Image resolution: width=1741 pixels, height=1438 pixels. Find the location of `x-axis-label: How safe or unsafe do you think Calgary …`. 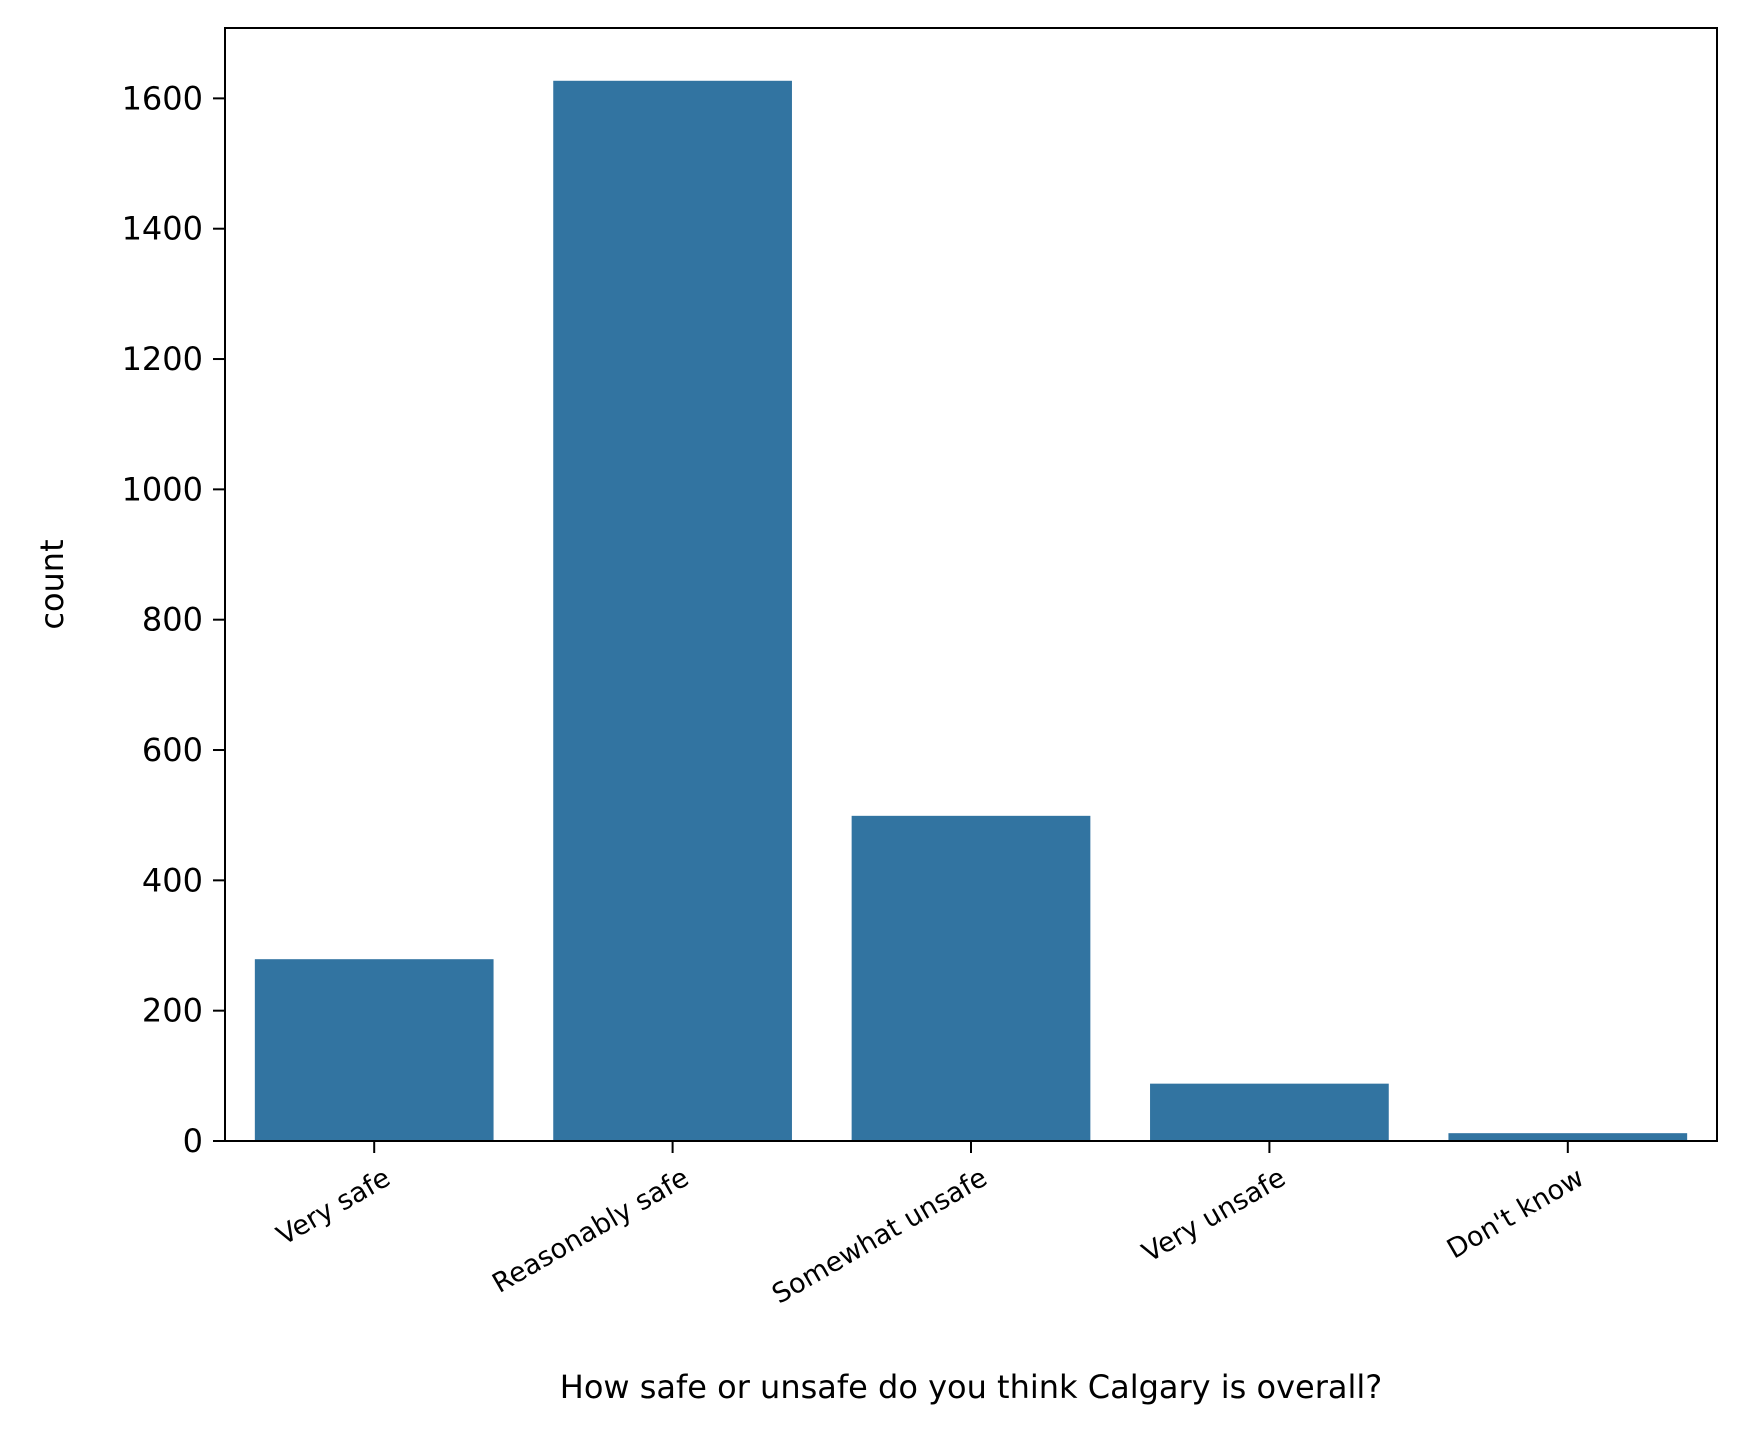

x-axis-label: How safe or unsafe do you think Calgary … is located at coordinates (971, 1387).